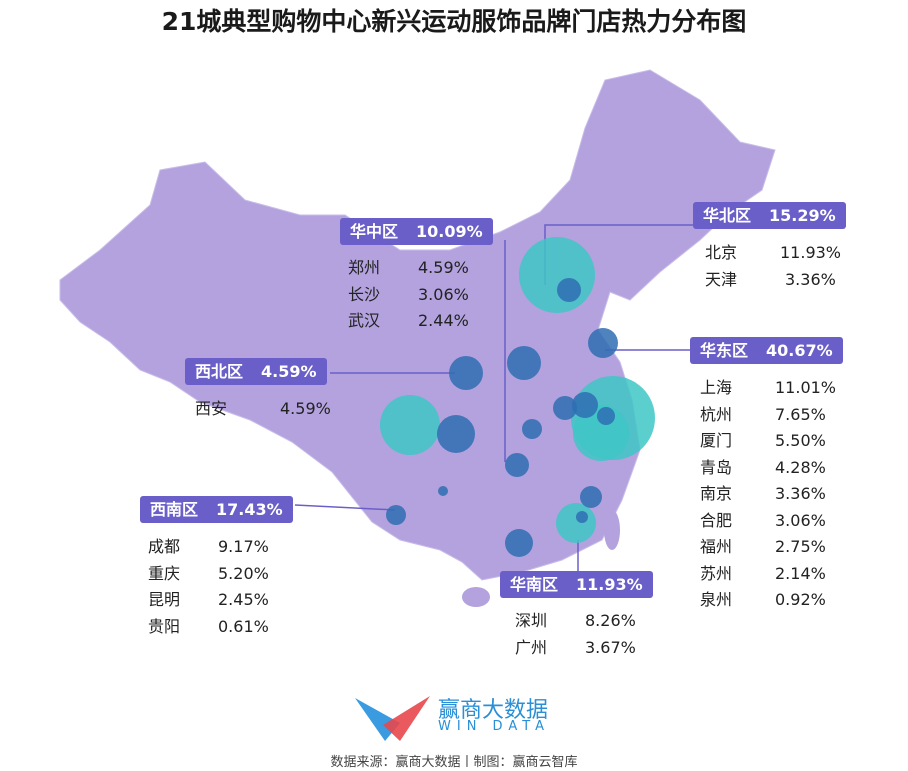 The height and width of the screenshot is (771, 908). Describe the element at coordinates (216, 509) in the screenshot. I see `region-label-xinan: 西南区 17.43%` at that location.